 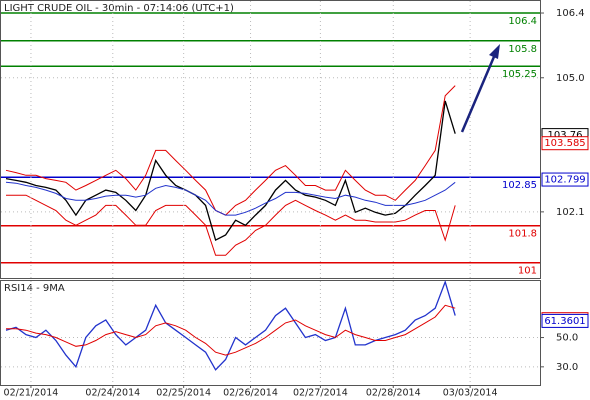 What do you see at coordinates (565, 135) in the screenshot?
I see `price-marker-label: 103.76` at bounding box center [565, 135].